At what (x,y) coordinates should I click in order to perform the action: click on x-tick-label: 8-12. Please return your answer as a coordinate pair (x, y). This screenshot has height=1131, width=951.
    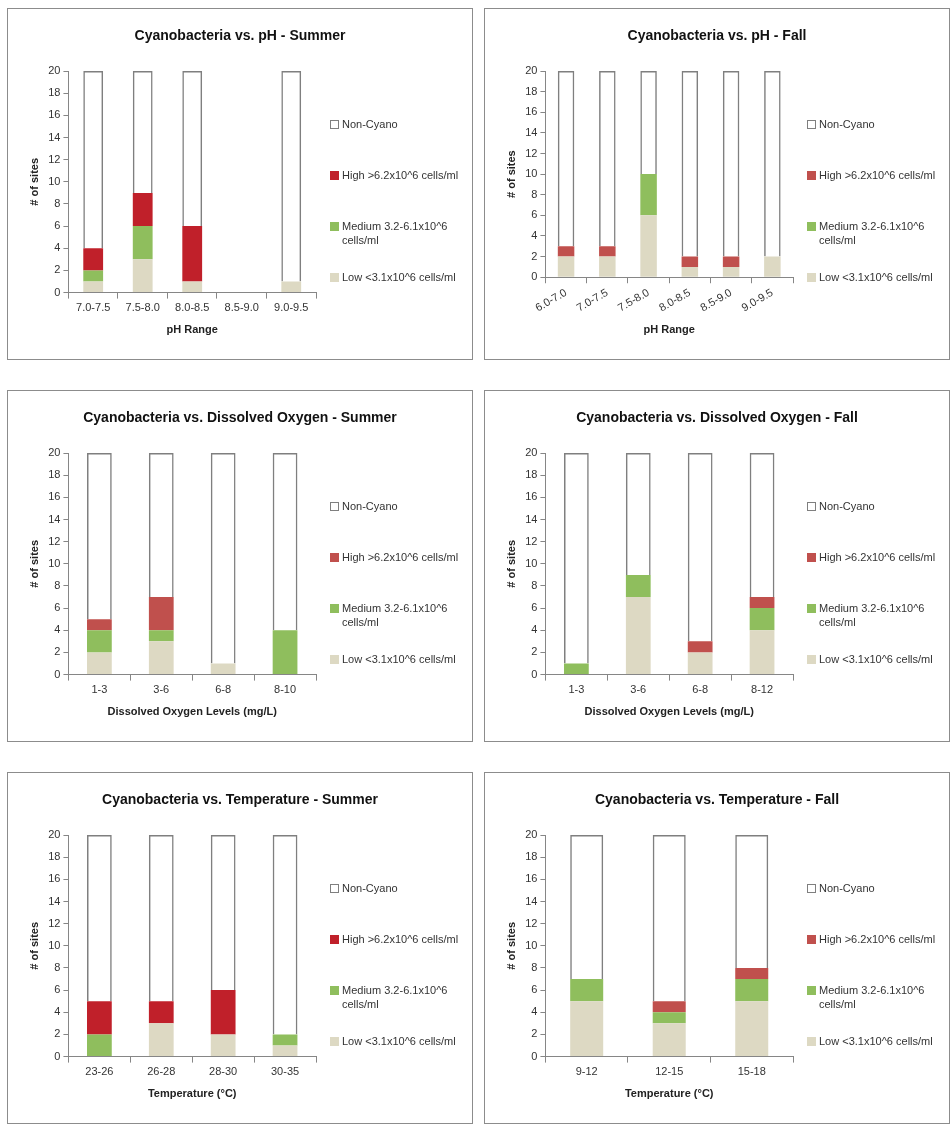
    Looking at the image, I should click on (762, 689).